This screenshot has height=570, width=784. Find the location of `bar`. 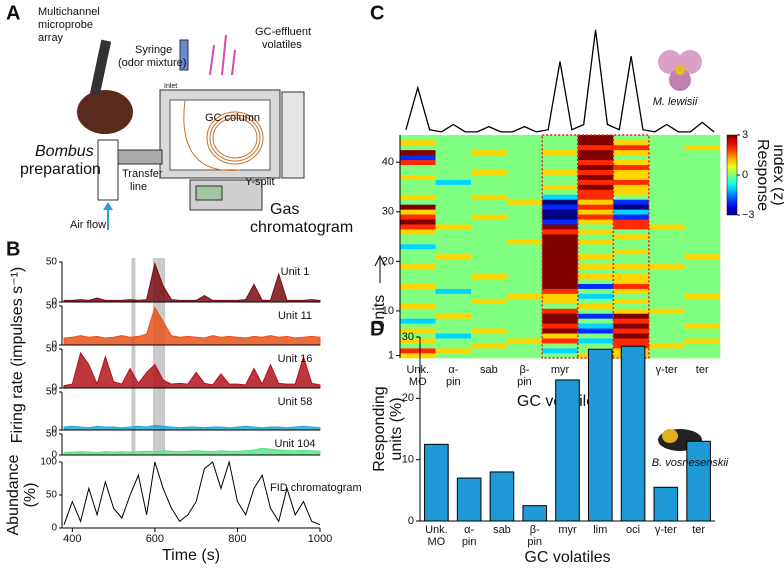

bar is located at coordinates (502, 496).